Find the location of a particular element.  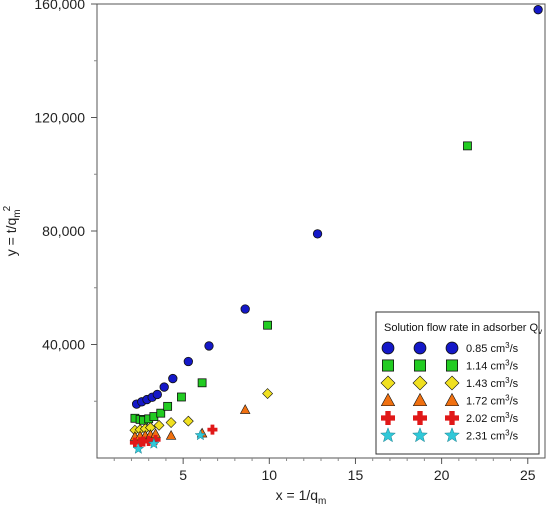

legend-label: 0.85 cm3/s is located at coordinates (492, 348).